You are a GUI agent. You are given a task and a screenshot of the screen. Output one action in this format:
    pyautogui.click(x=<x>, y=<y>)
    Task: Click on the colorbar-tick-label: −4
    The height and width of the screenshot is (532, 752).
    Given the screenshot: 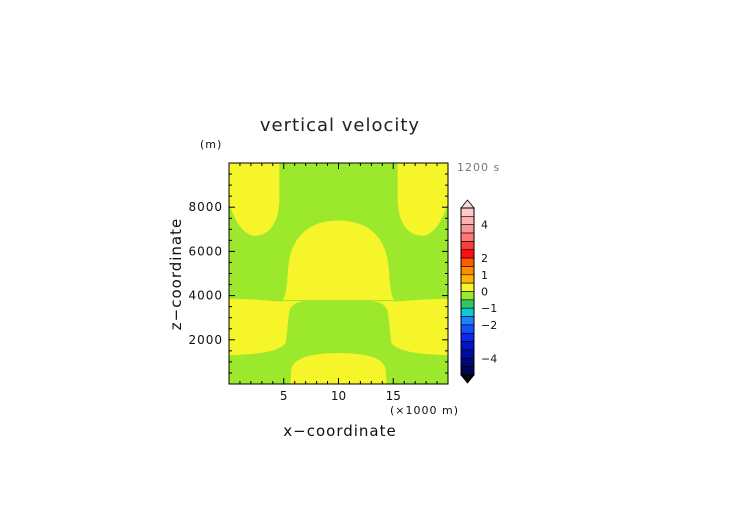 What is the action you would take?
    pyautogui.click(x=489, y=358)
    